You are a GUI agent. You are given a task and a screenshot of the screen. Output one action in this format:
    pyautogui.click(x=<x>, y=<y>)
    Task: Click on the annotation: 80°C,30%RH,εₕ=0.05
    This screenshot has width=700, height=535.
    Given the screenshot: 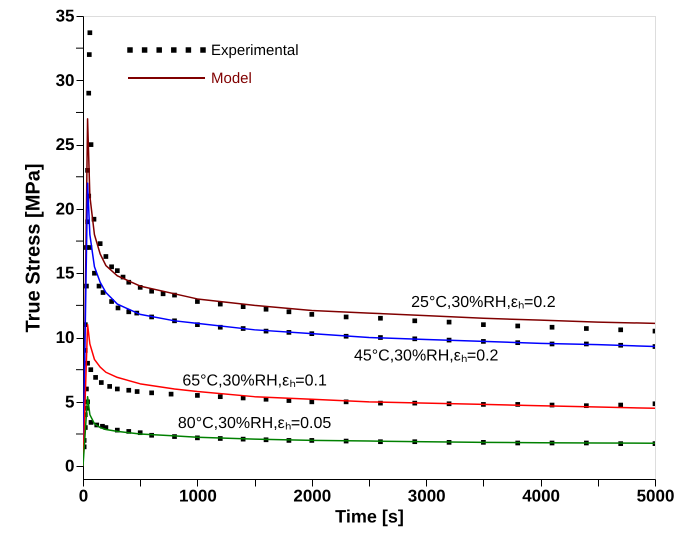 What is the action you would take?
    pyautogui.click(x=255, y=423)
    